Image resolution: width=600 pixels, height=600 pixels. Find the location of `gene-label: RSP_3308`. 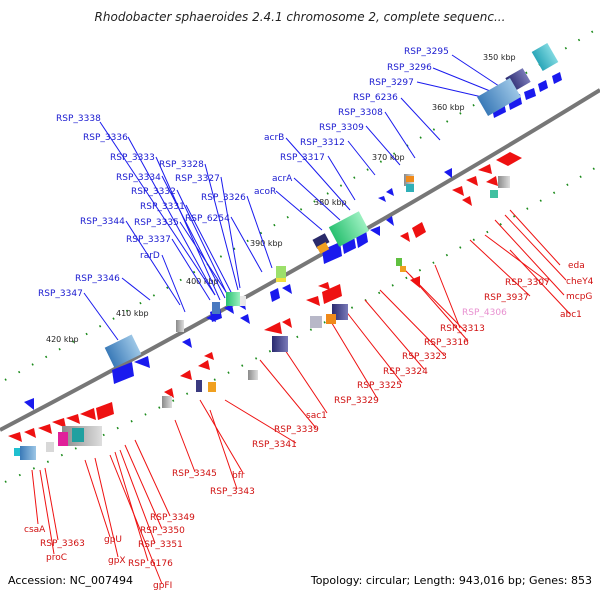

gene-label: RSP_3308 is located at coordinates (360, 113).